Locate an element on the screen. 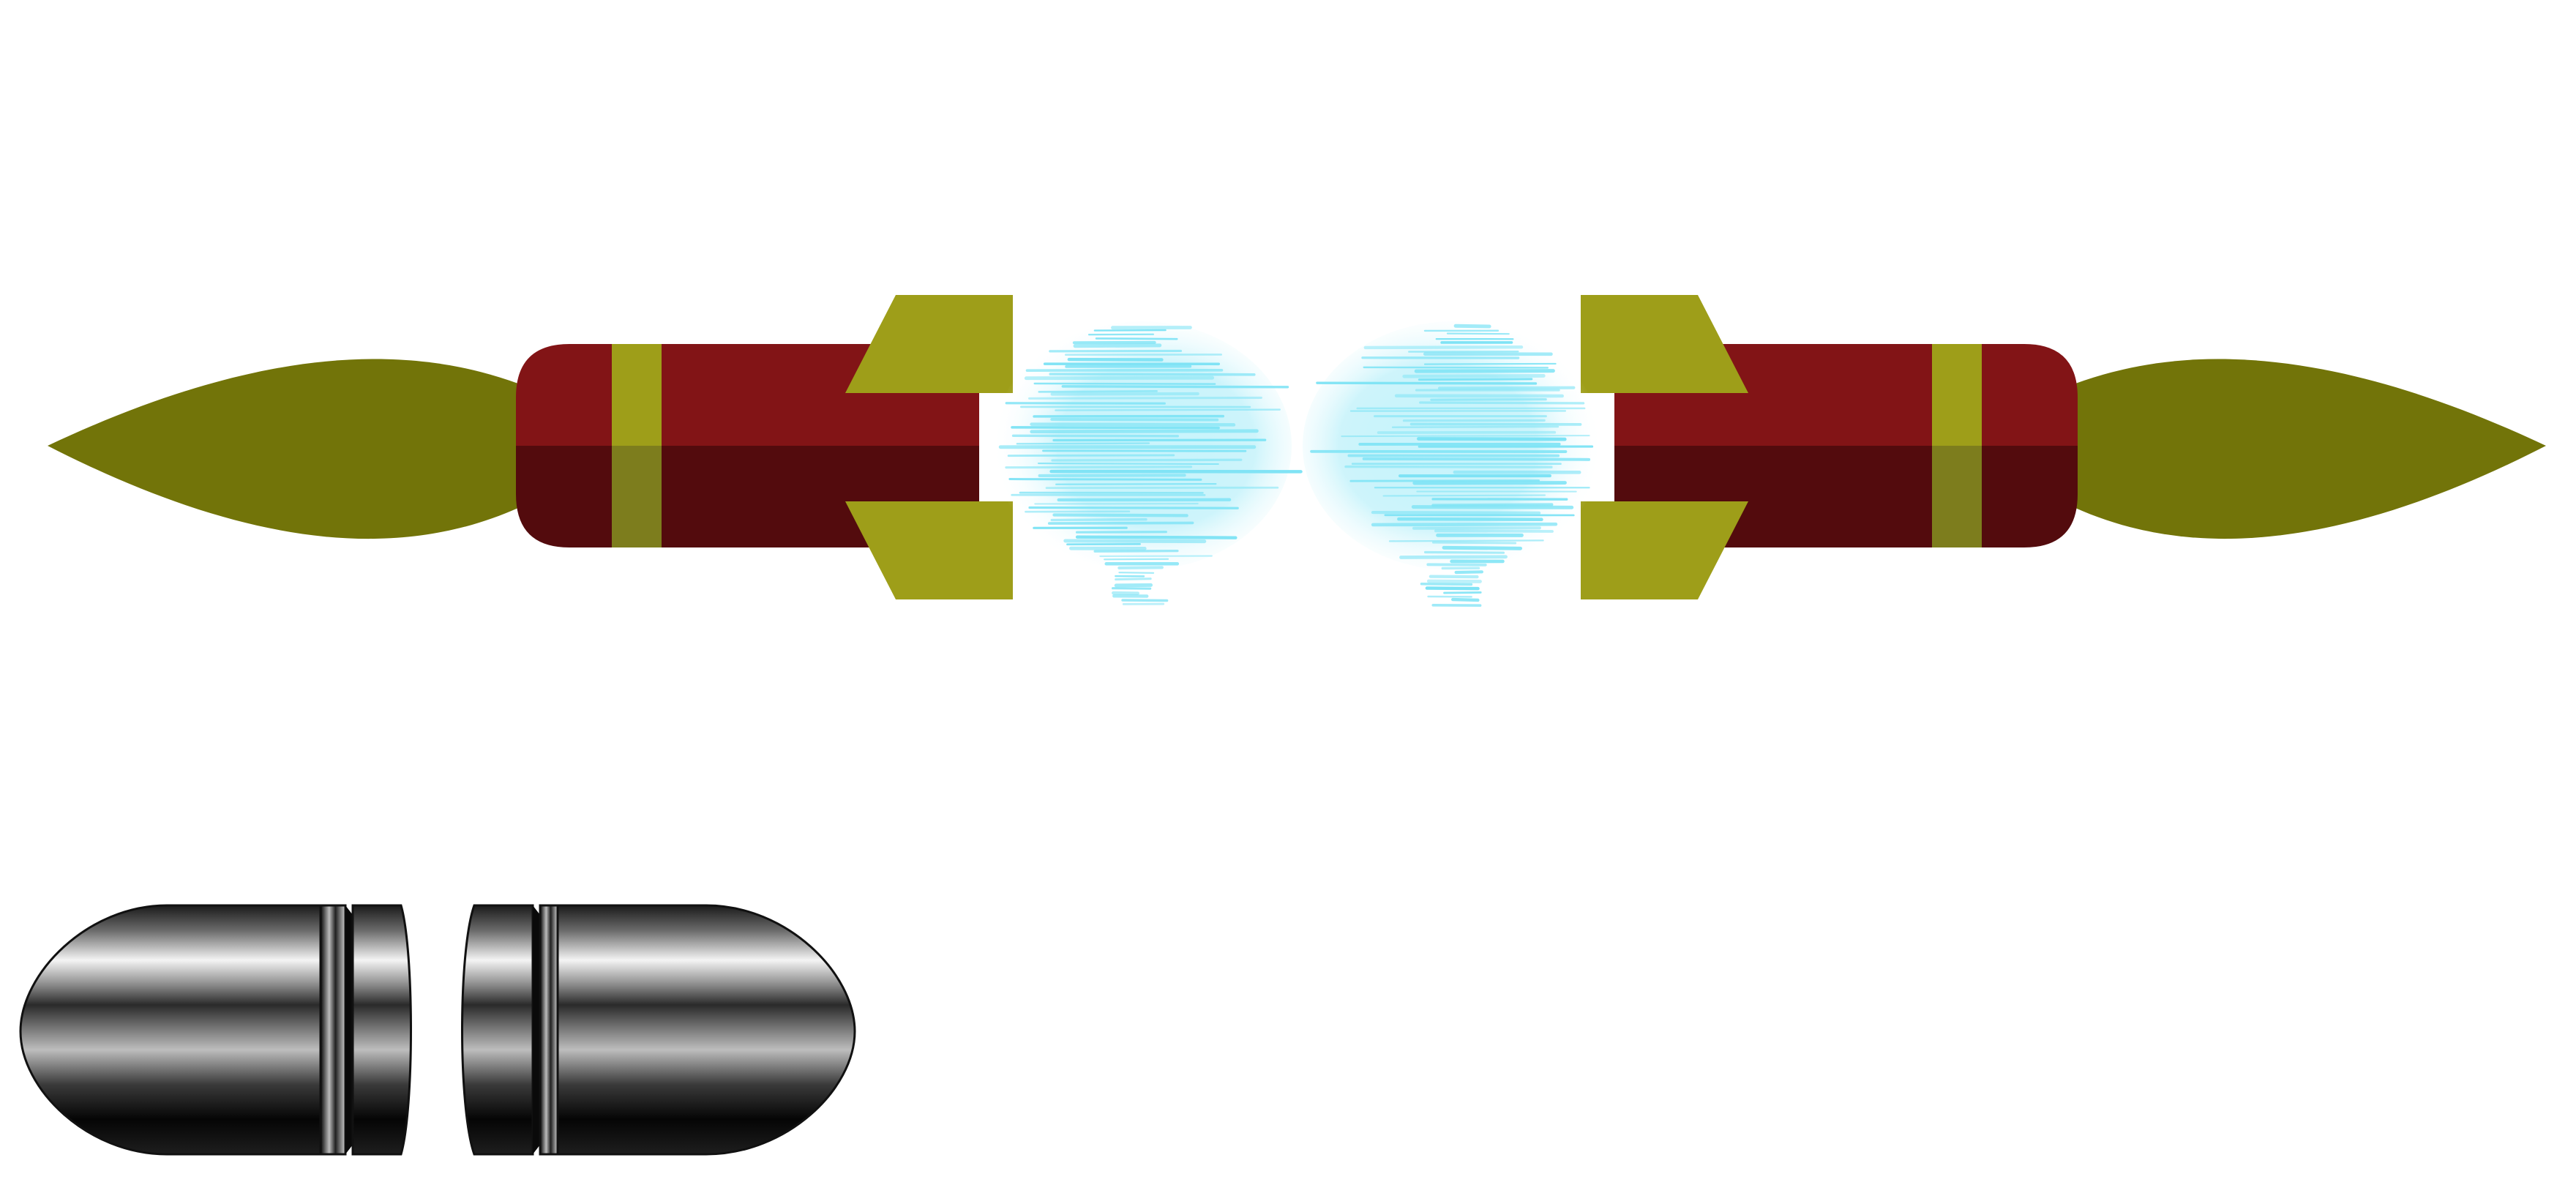 The height and width of the screenshot is (1185, 2576). left-missile-fin-top is located at coordinates (929, 344).